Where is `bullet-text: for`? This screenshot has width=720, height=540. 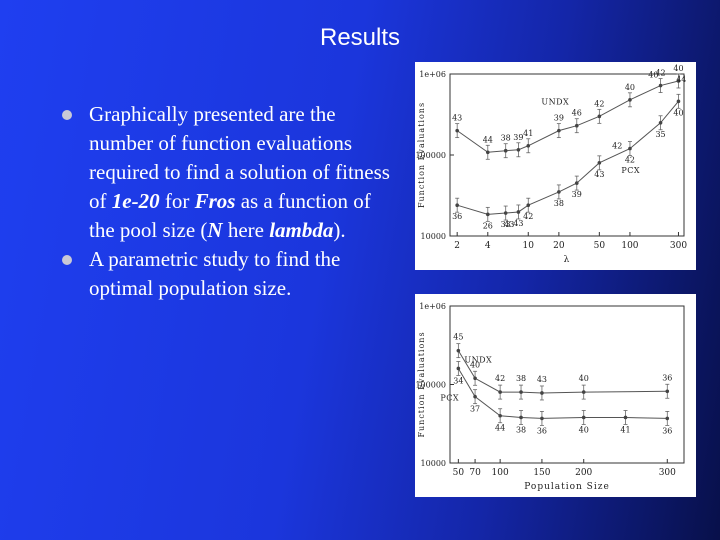
bullet-text: for is located at coordinates (177, 201).